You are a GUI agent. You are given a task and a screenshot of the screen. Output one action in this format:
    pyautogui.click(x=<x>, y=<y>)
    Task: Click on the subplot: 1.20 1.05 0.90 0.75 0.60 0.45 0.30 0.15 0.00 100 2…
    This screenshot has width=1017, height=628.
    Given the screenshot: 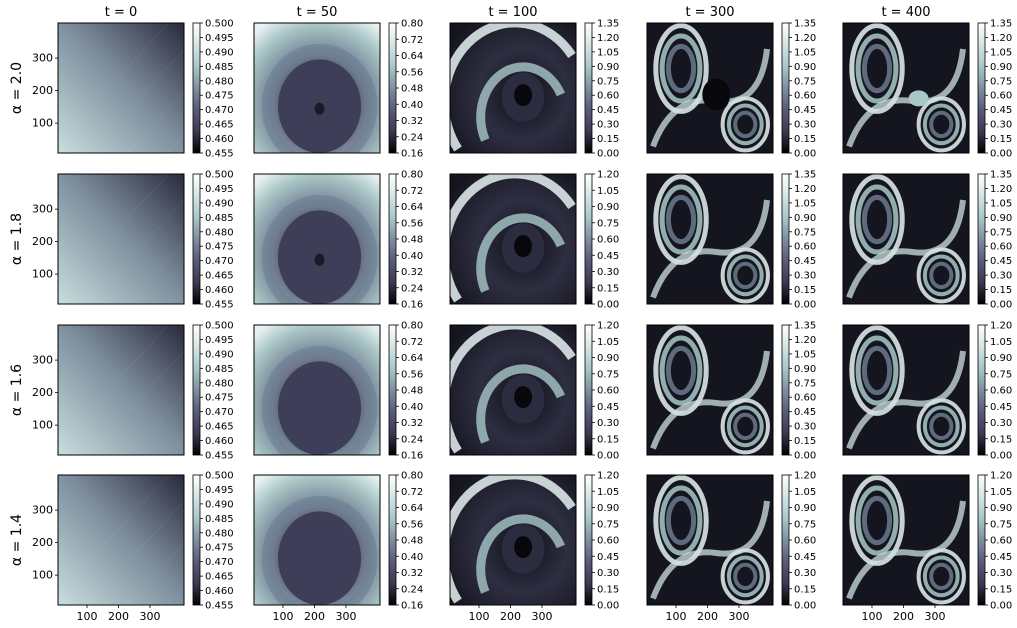 What is the action you would take?
    pyautogui.click(x=927, y=547)
    